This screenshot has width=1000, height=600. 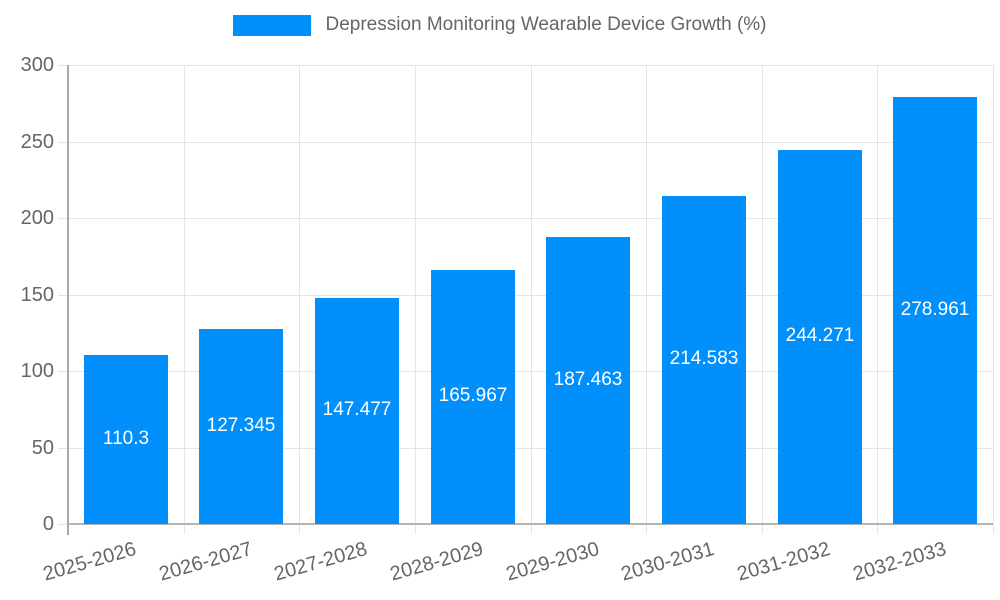 I want to click on bar-2030-2031, so click(x=704, y=360).